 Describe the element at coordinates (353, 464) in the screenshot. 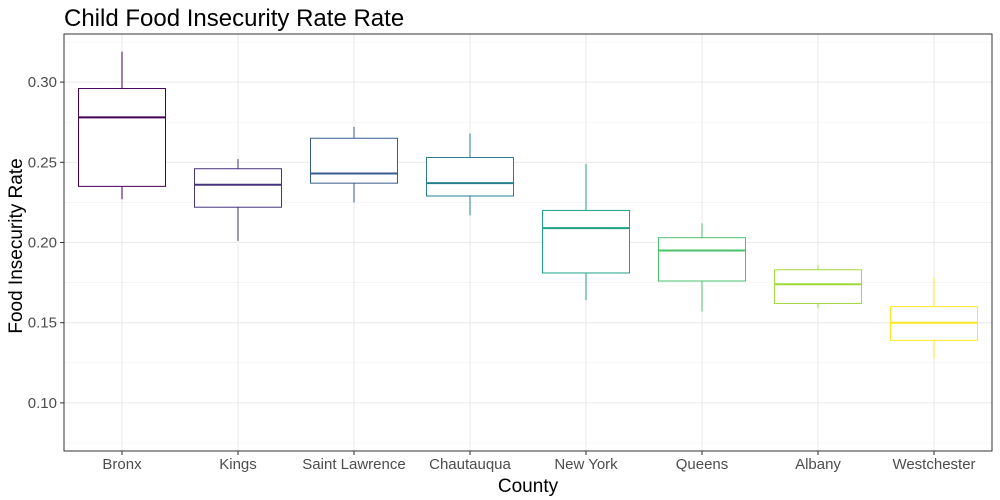

I see `x-tick-label: Saint Lawrence` at that location.